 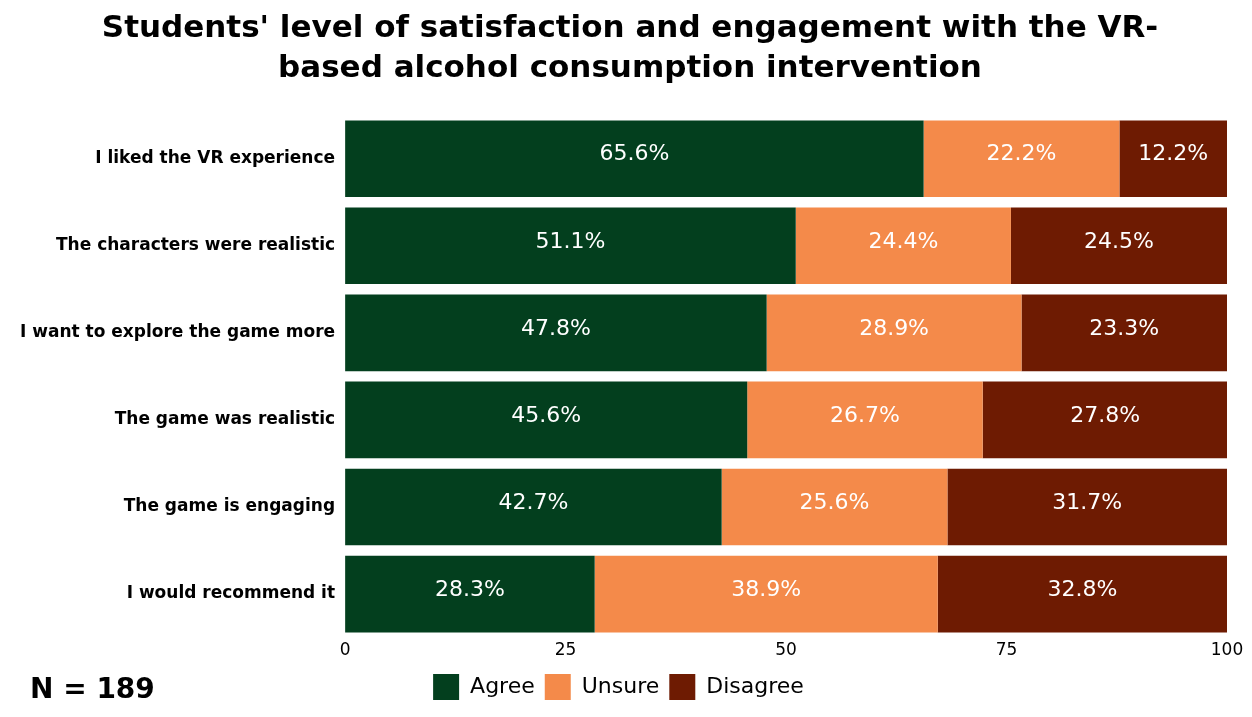 I want to click on data-label: 32.8%, so click(x=1082, y=588).